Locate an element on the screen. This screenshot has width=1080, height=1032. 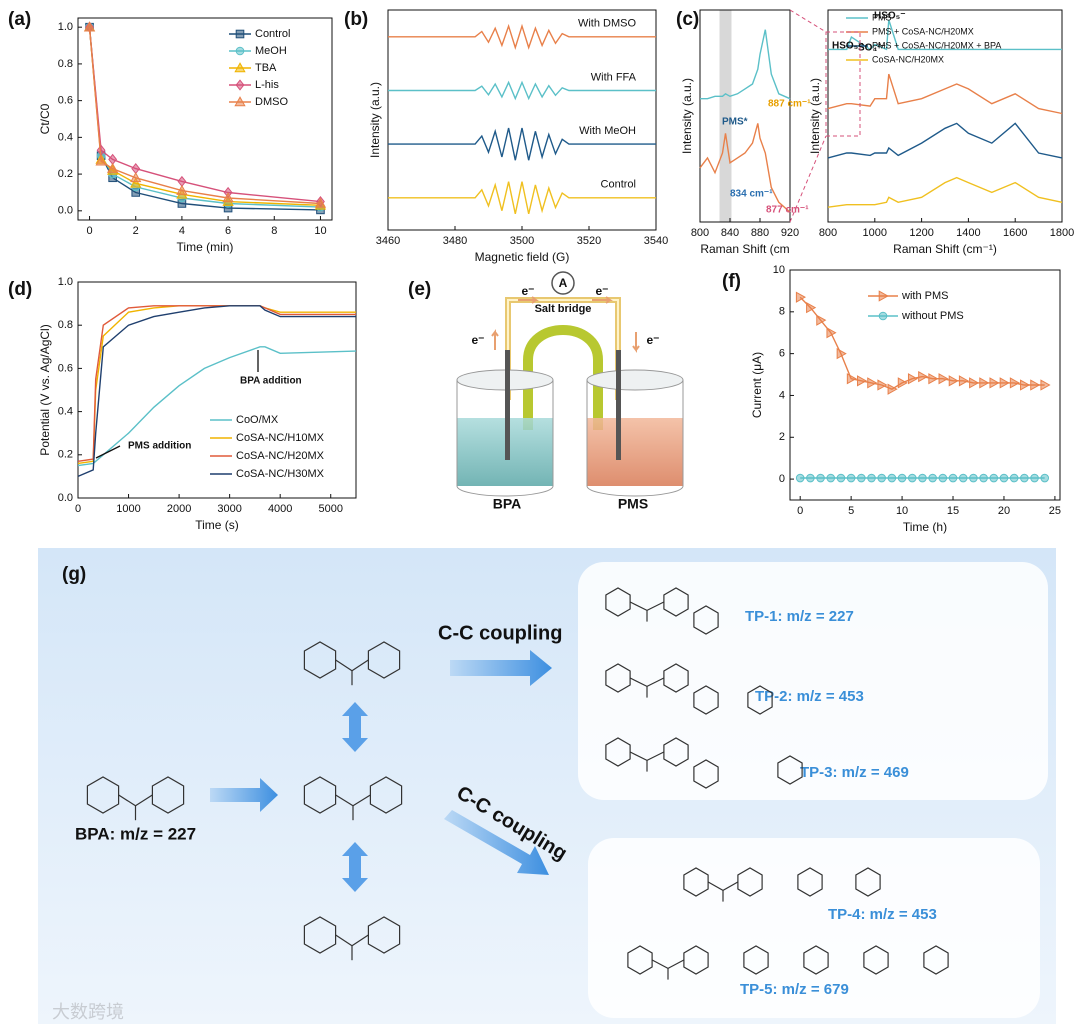
legend-label: PMS + CoSA-NC/H20MX is located at coordinates (923, 31).